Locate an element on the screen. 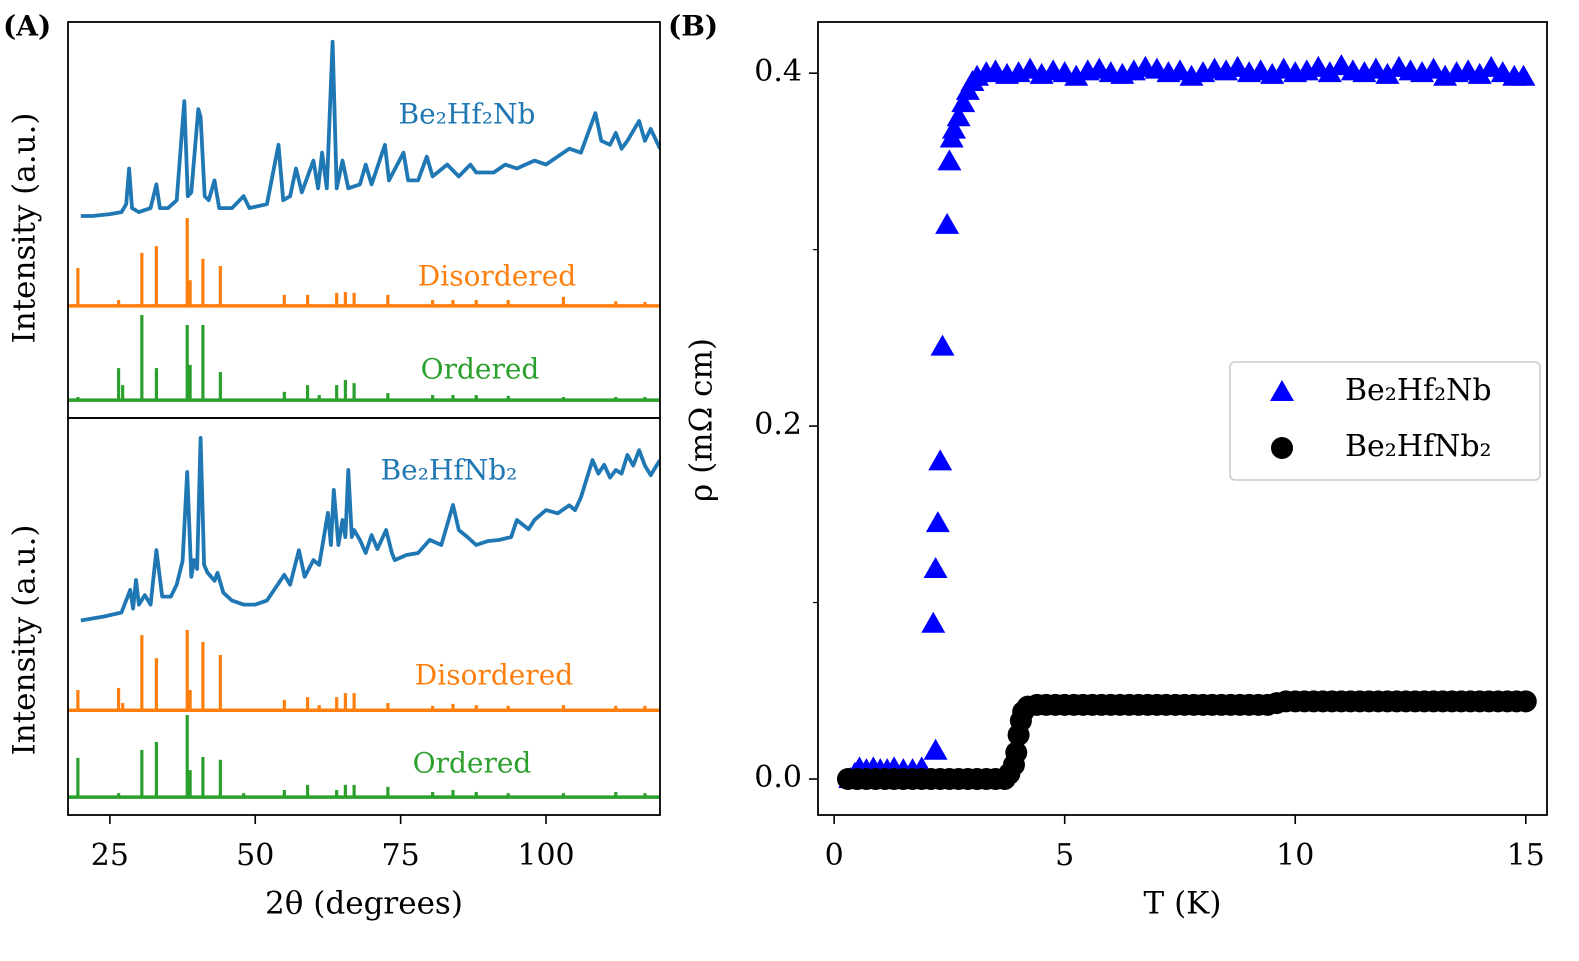 This screenshot has height=961, width=1579. legend-label: Be₂Hf₂Nb is located at coordinates (1418, 390).